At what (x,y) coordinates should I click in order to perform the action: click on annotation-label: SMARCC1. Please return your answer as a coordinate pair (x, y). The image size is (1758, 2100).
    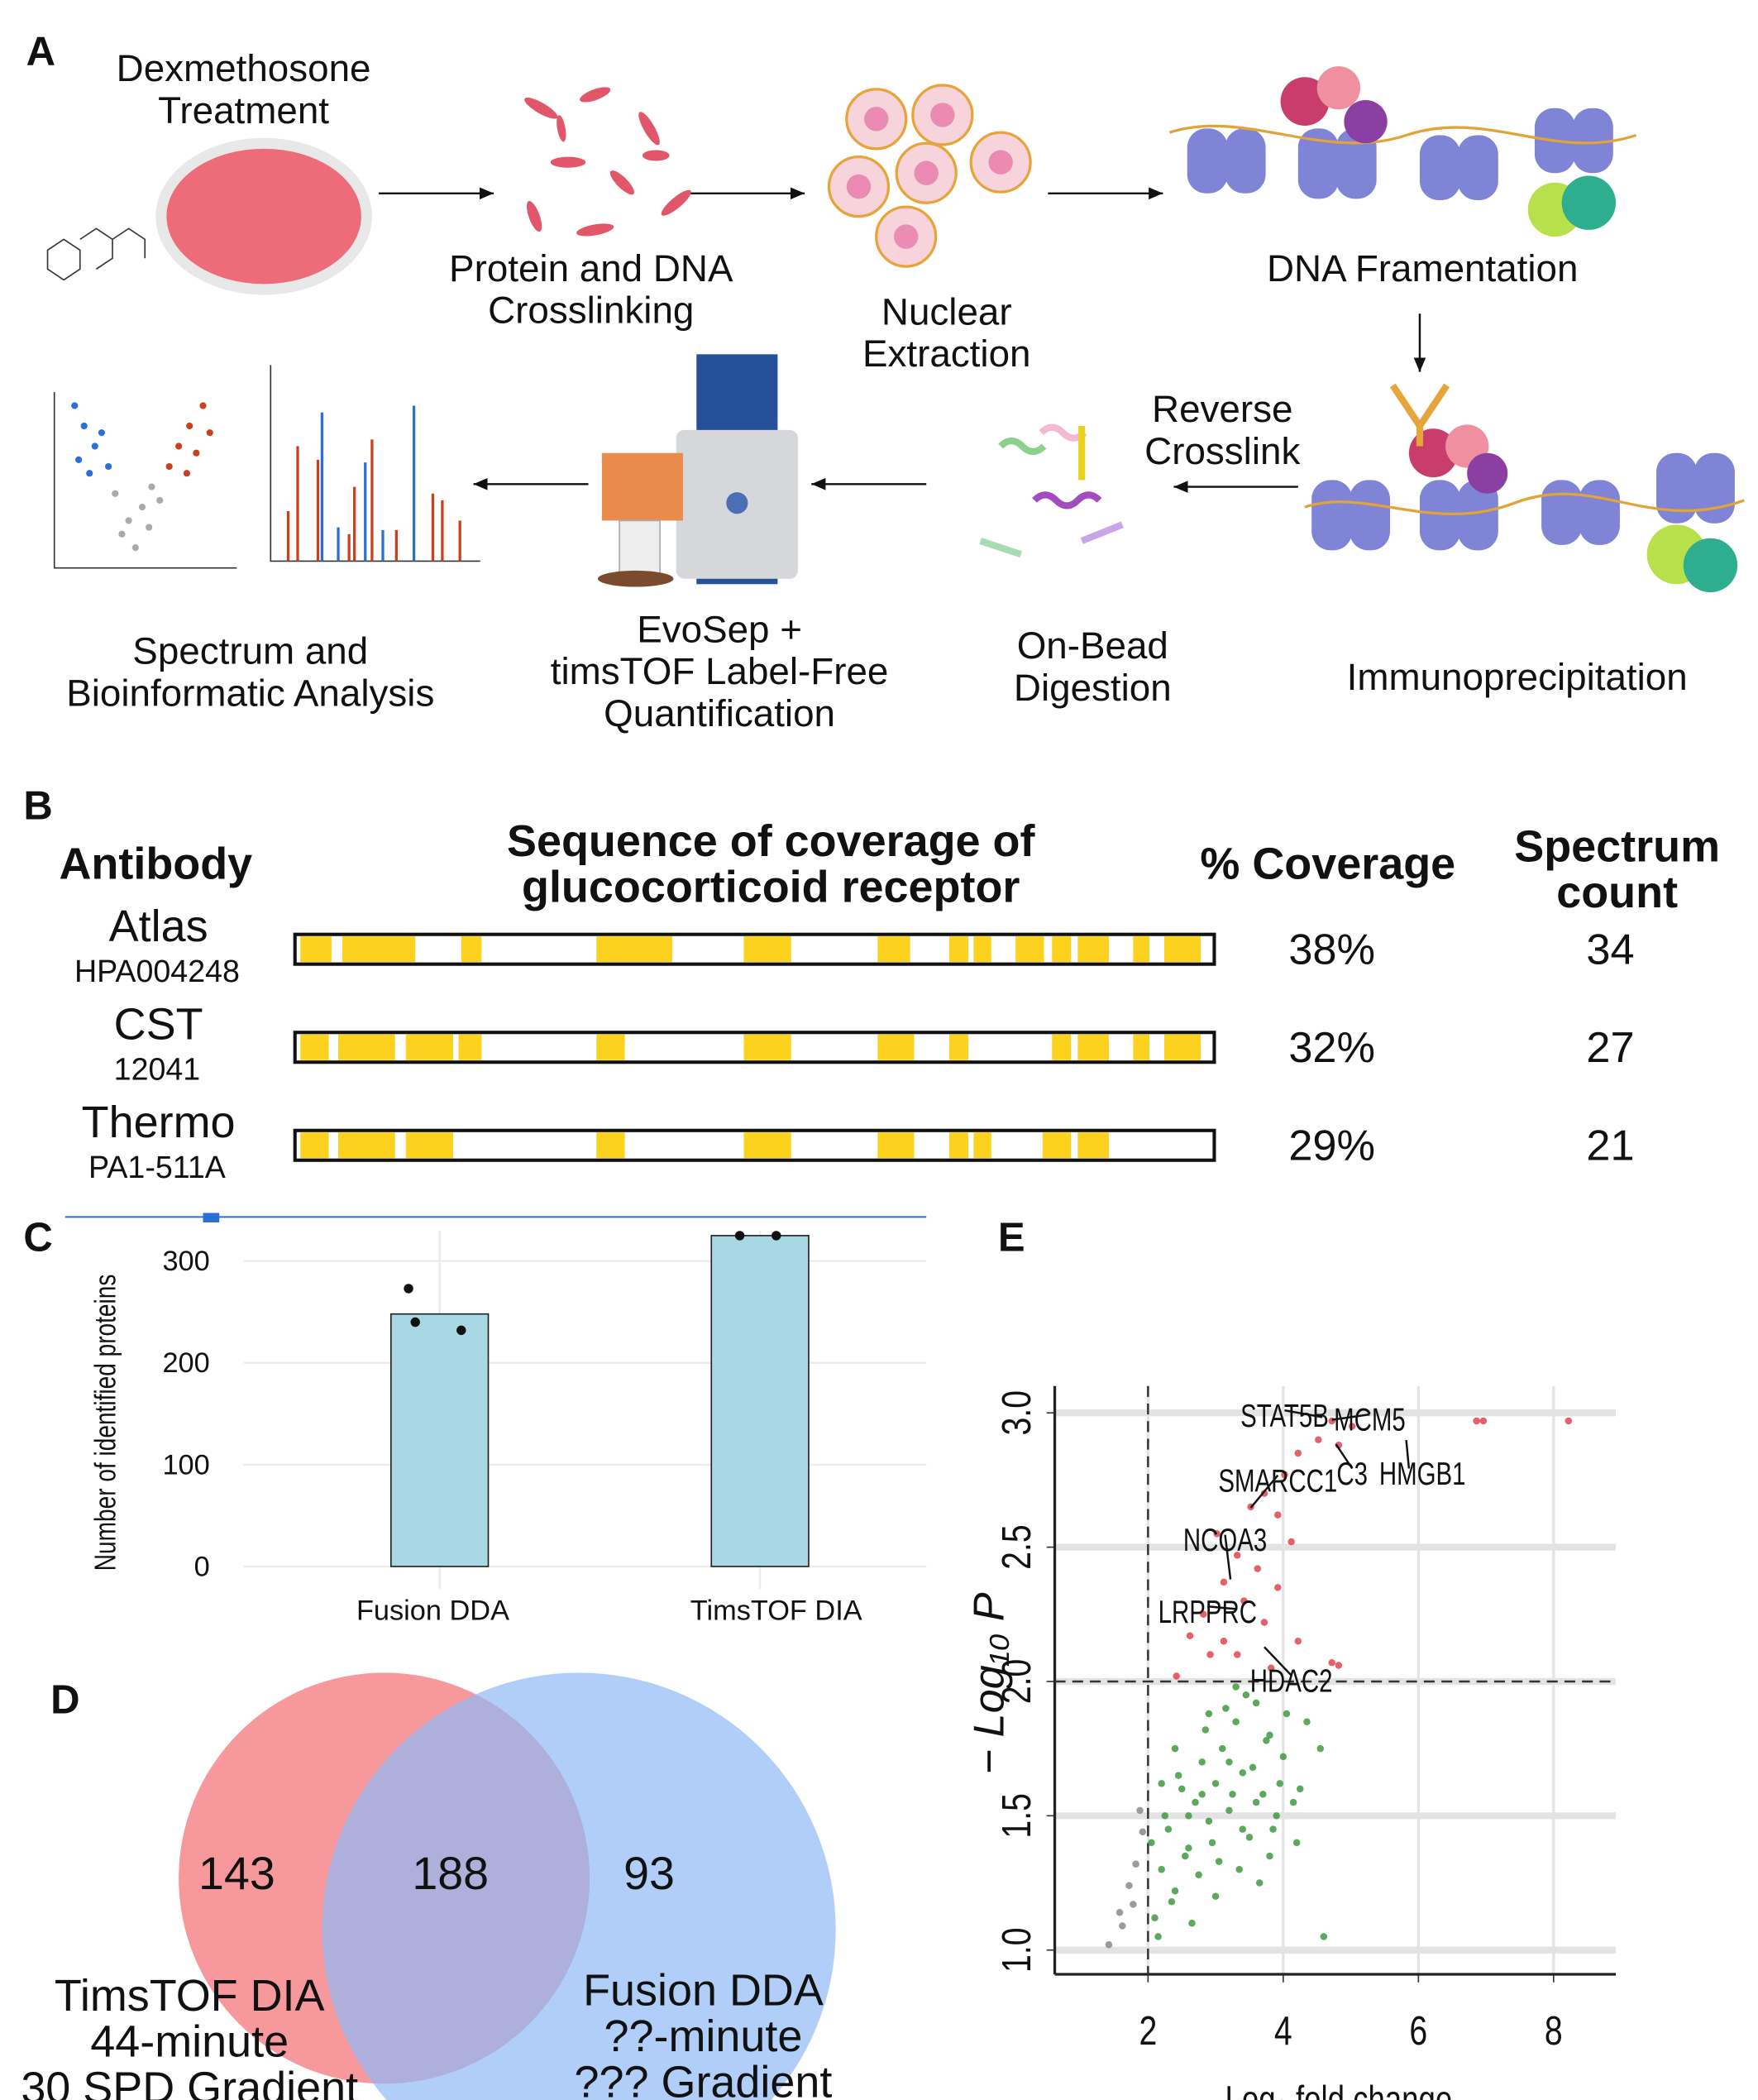
    Looking at the image, I should click on (1277, 1481).